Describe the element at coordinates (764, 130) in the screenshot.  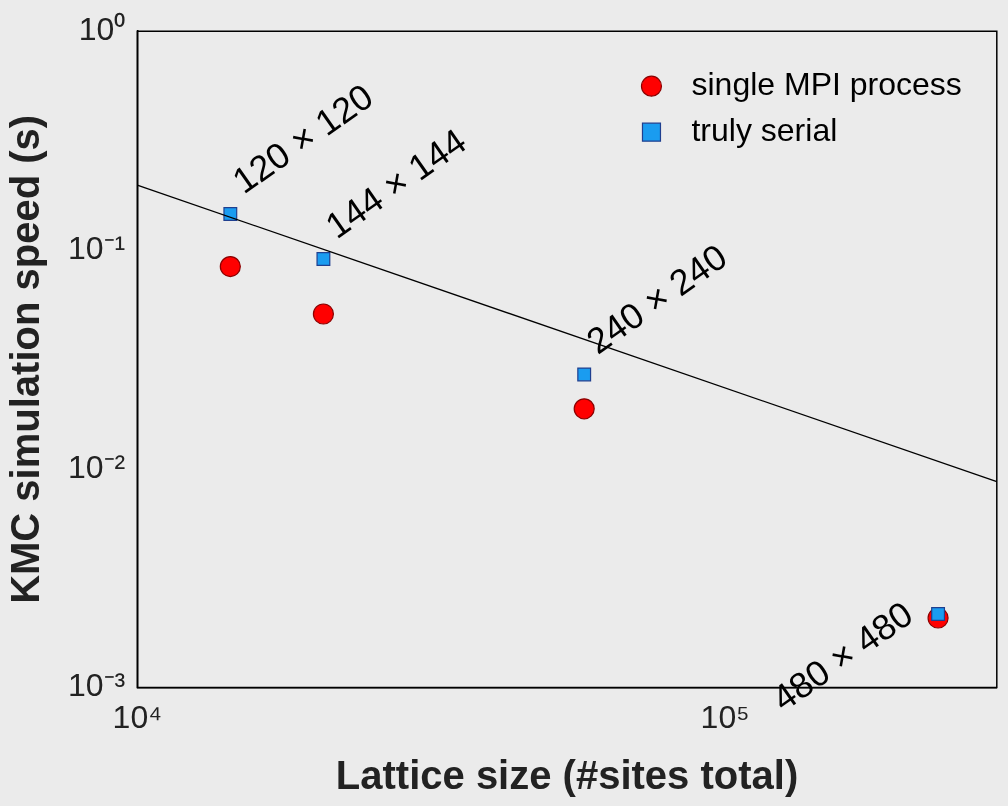
I see `legend-label: truly serial` at that location.